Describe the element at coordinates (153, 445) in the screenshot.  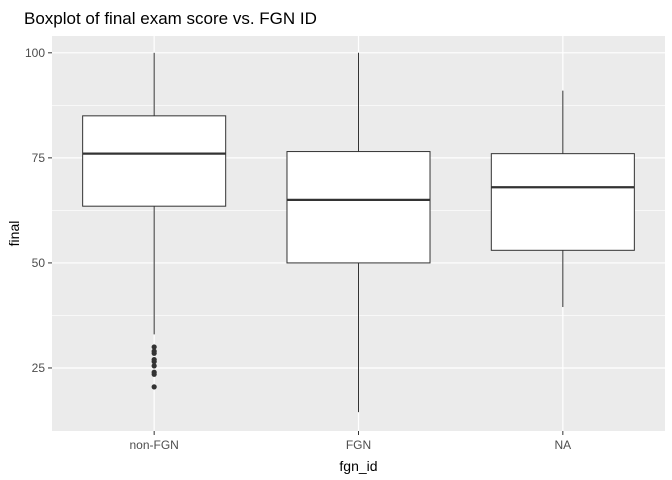
I see `x-tick-label: non-FGN` at that location.